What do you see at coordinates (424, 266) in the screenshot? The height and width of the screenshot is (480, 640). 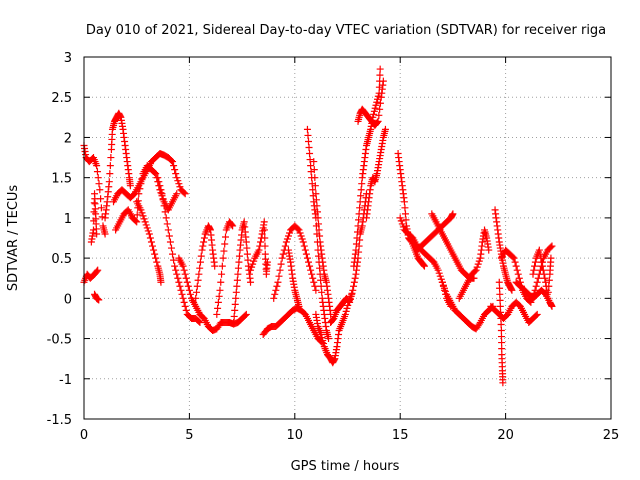 I see `data-point-sat-y` at bounding box center [424, 266].